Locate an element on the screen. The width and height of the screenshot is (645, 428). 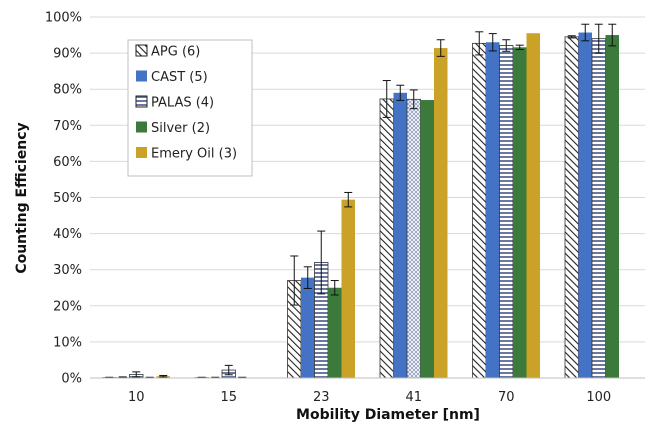
legend-box is located at coordinates (190, 108).